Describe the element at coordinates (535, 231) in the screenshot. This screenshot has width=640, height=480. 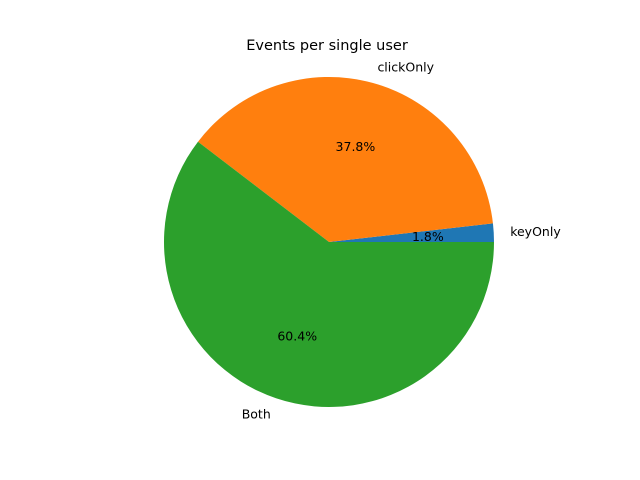
I see `slice-label-keyonly: keyOnly` at that location.